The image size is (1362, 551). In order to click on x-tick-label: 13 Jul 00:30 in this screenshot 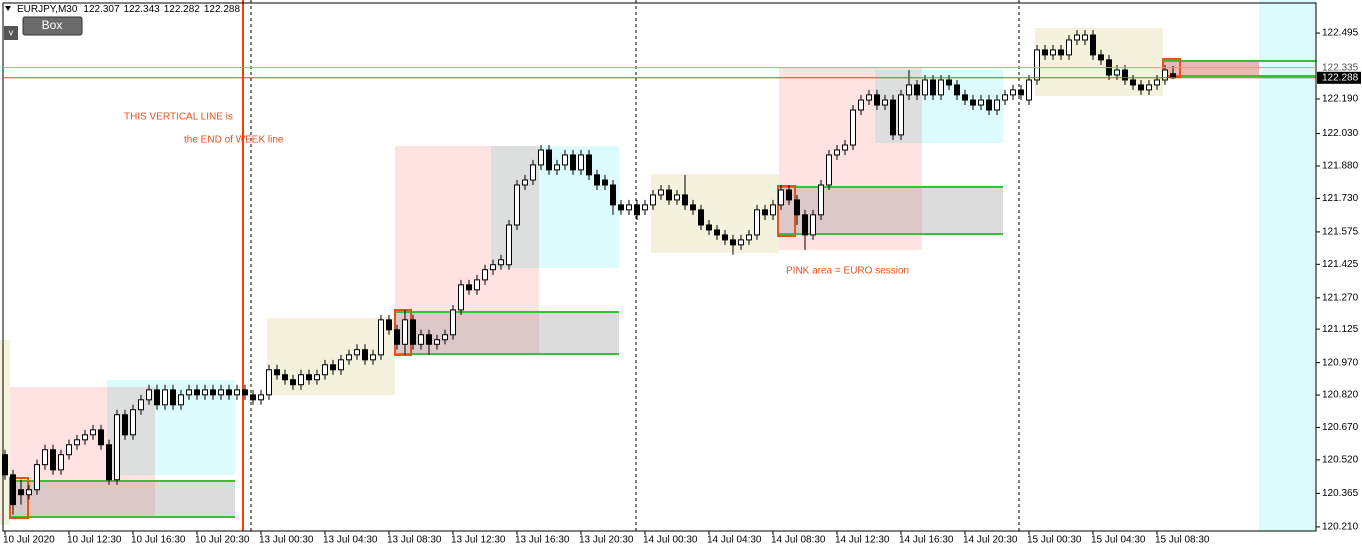, I will do `click(286, 540)`.